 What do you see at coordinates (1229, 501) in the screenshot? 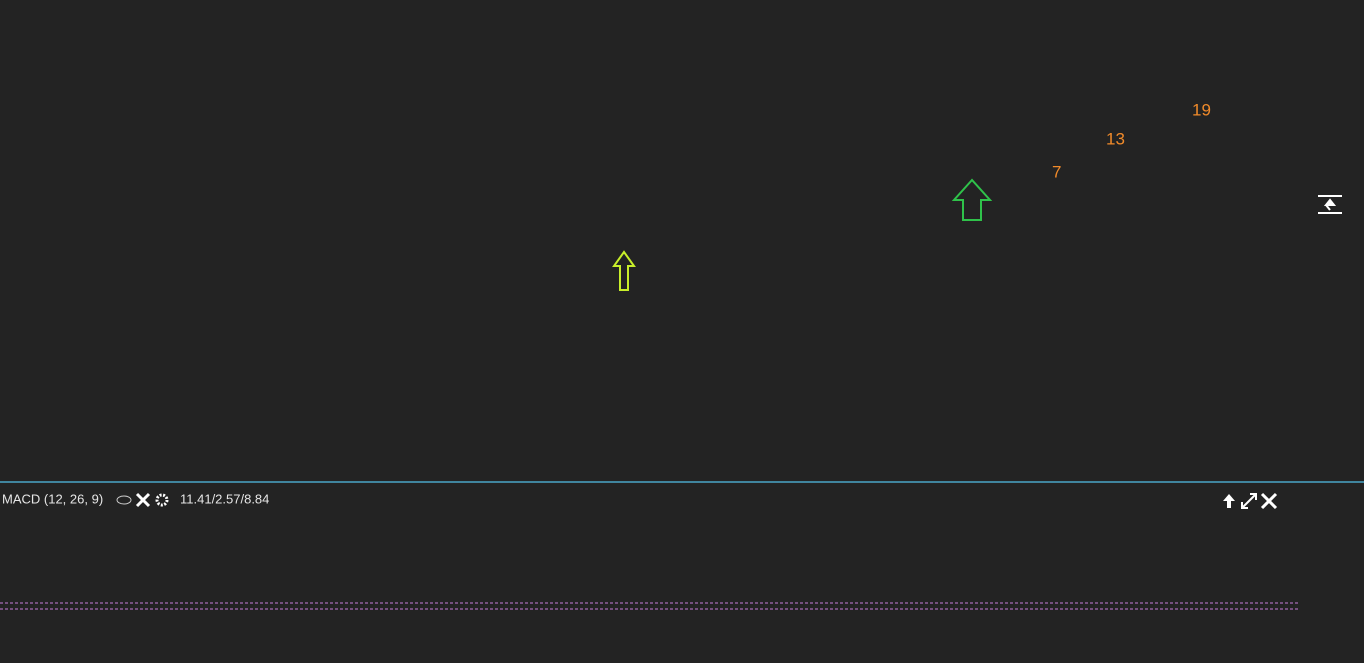
I see `move-up-icon` at bounding box center [1229, 501].